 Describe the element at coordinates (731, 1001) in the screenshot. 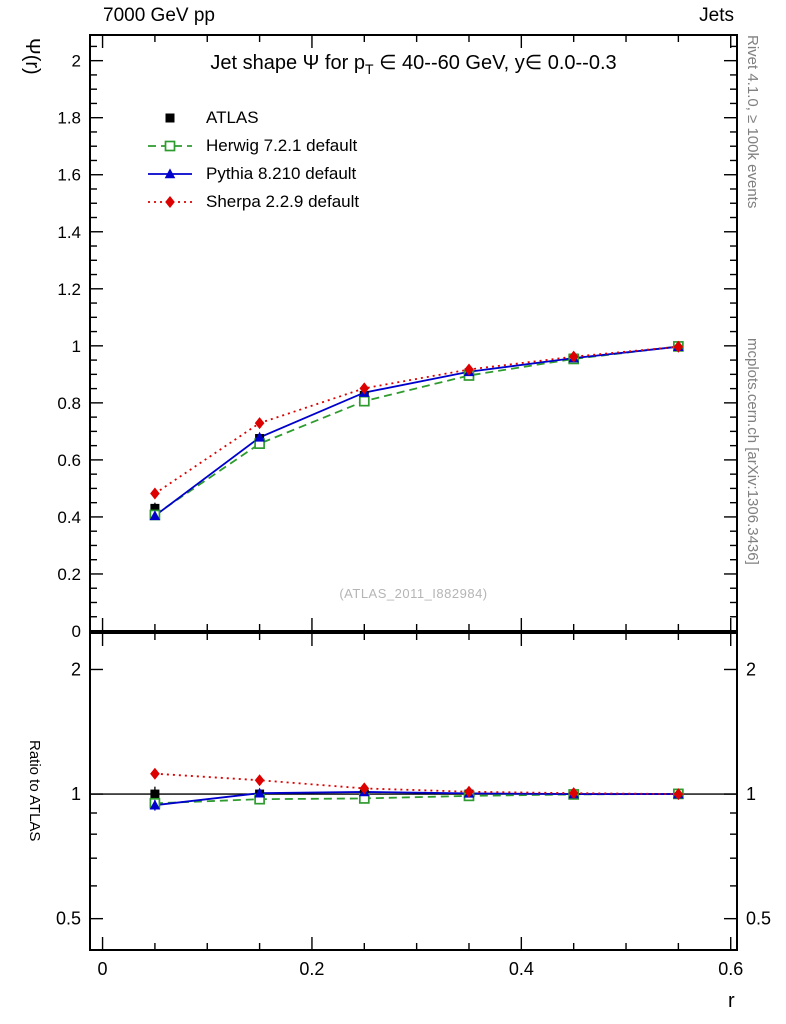

I see `x-axis-label: r` at that location.